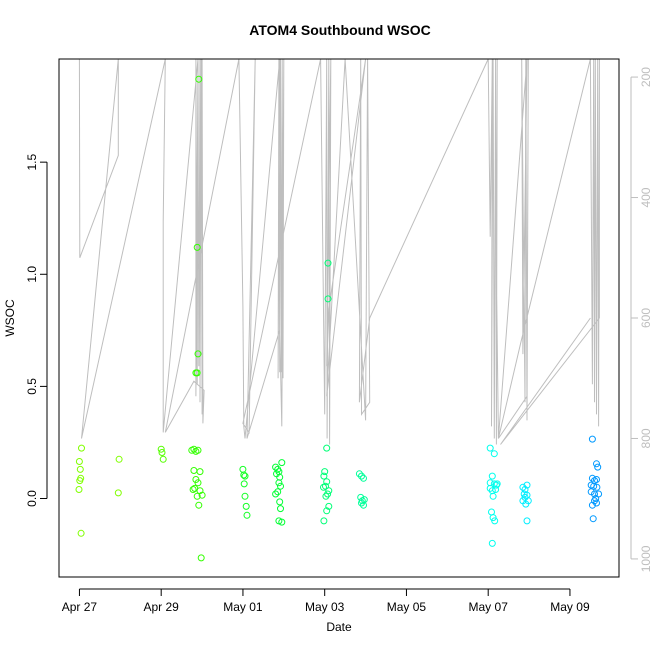  I want to click on y-axis: 0.0 0.5 1.0 1.5, so click(36, 330).